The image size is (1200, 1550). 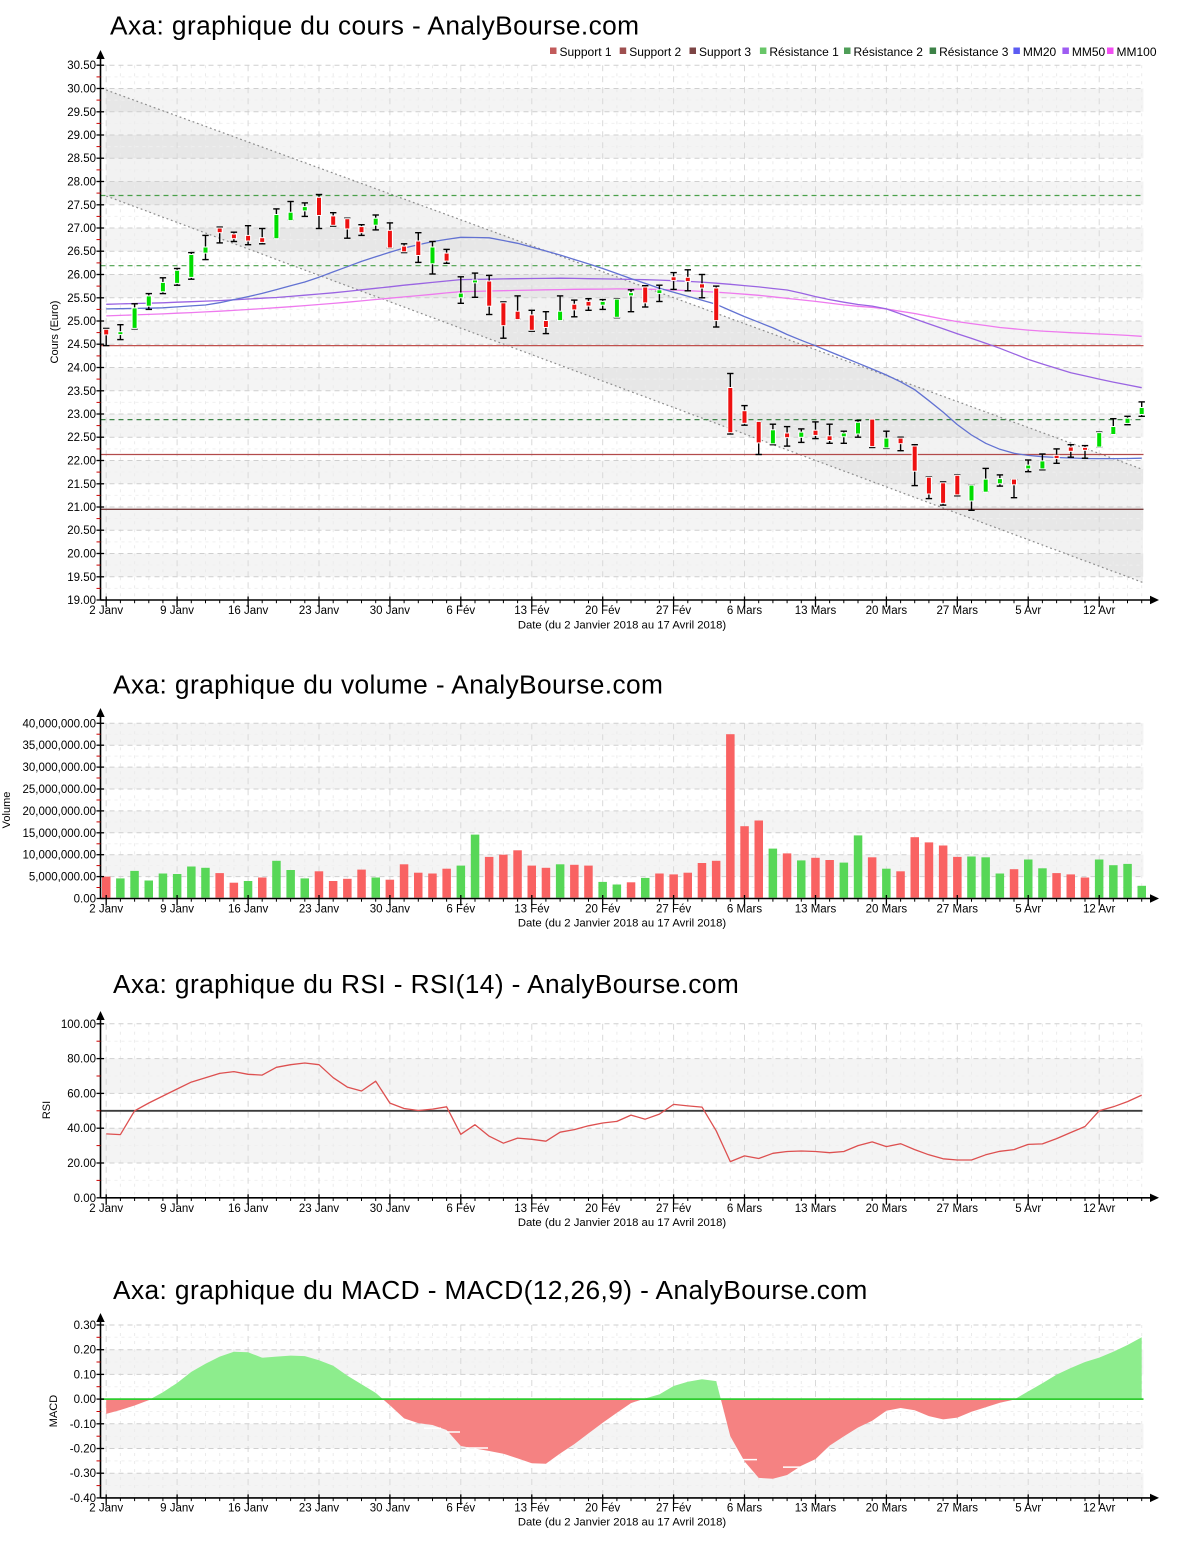 What do you see at coordinates (81, 66) in the screenshot?
I see `svg-text: 30.50` at bounding box center [81, 66].